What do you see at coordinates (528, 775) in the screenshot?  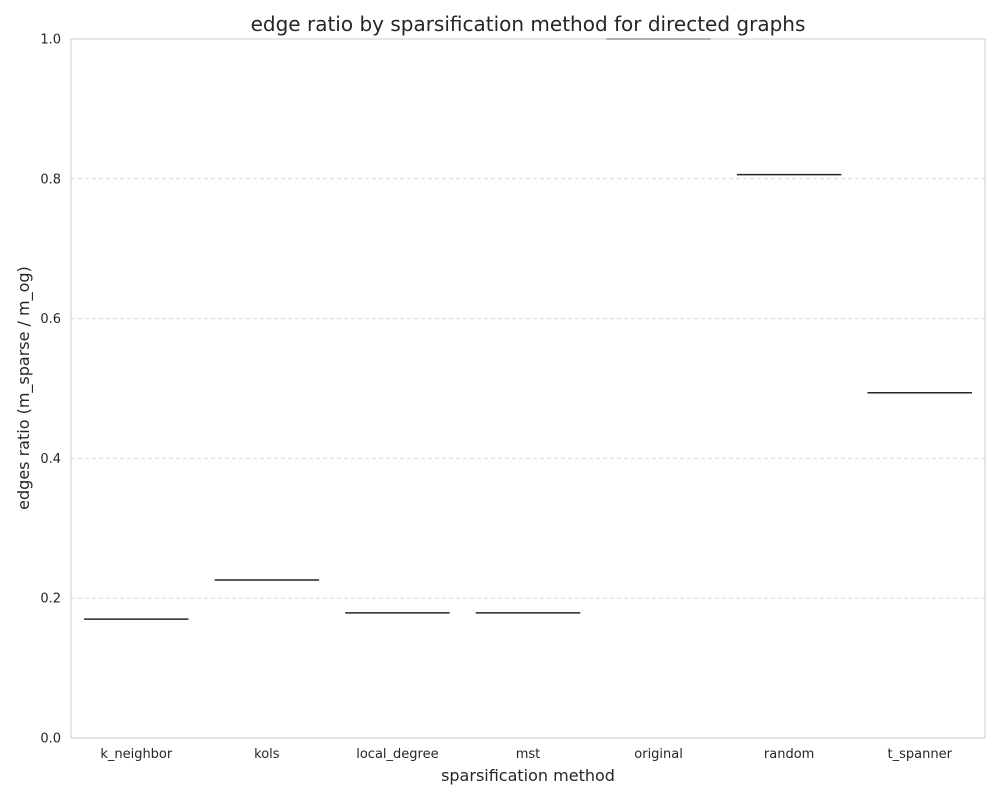 I see `x-axis-label: sparsification method` at bounding box center [528, 775].